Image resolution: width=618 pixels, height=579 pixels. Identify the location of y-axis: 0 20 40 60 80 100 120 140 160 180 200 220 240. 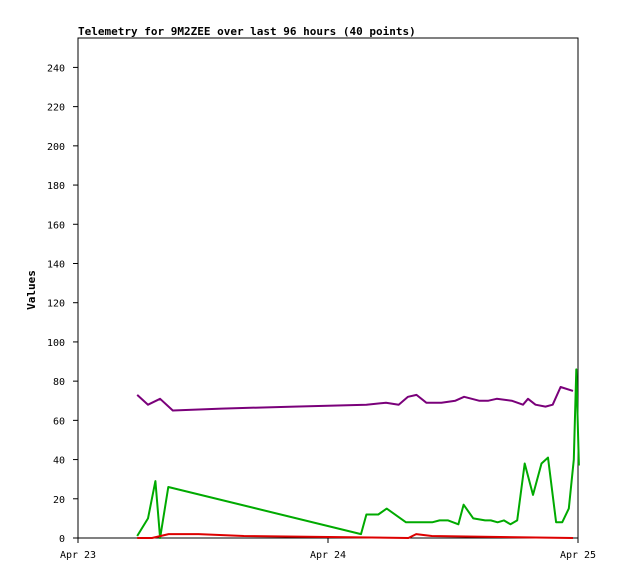
(62, 304).